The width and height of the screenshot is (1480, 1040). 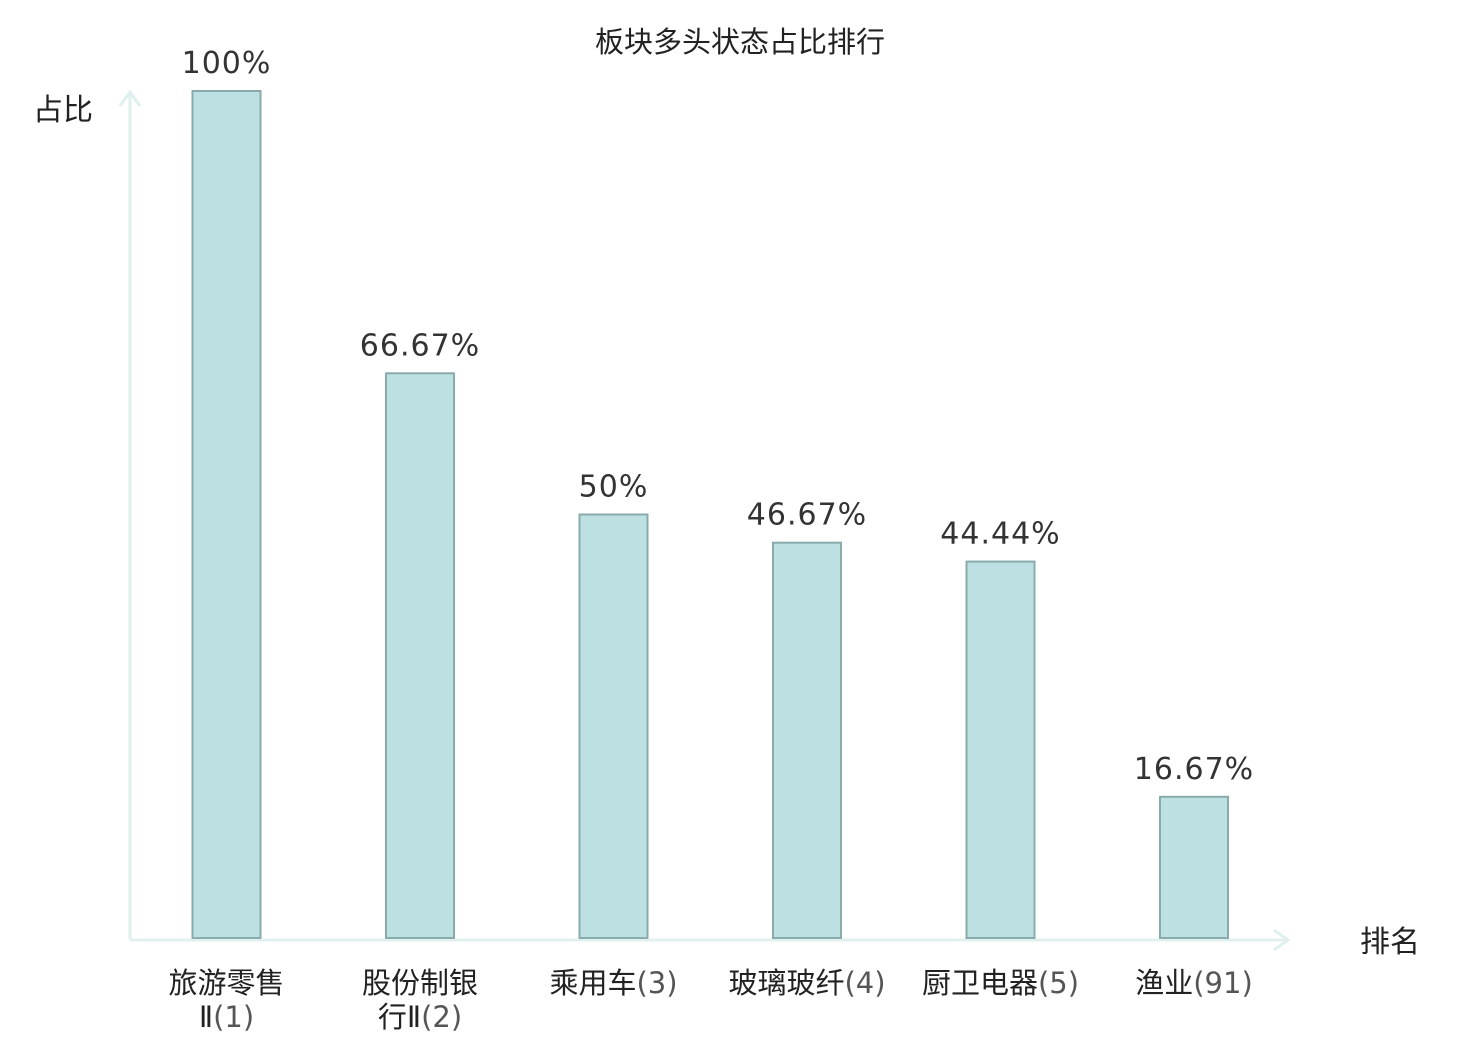 I want to click on value-label: 44.44%, so click(x=1000, y=534).